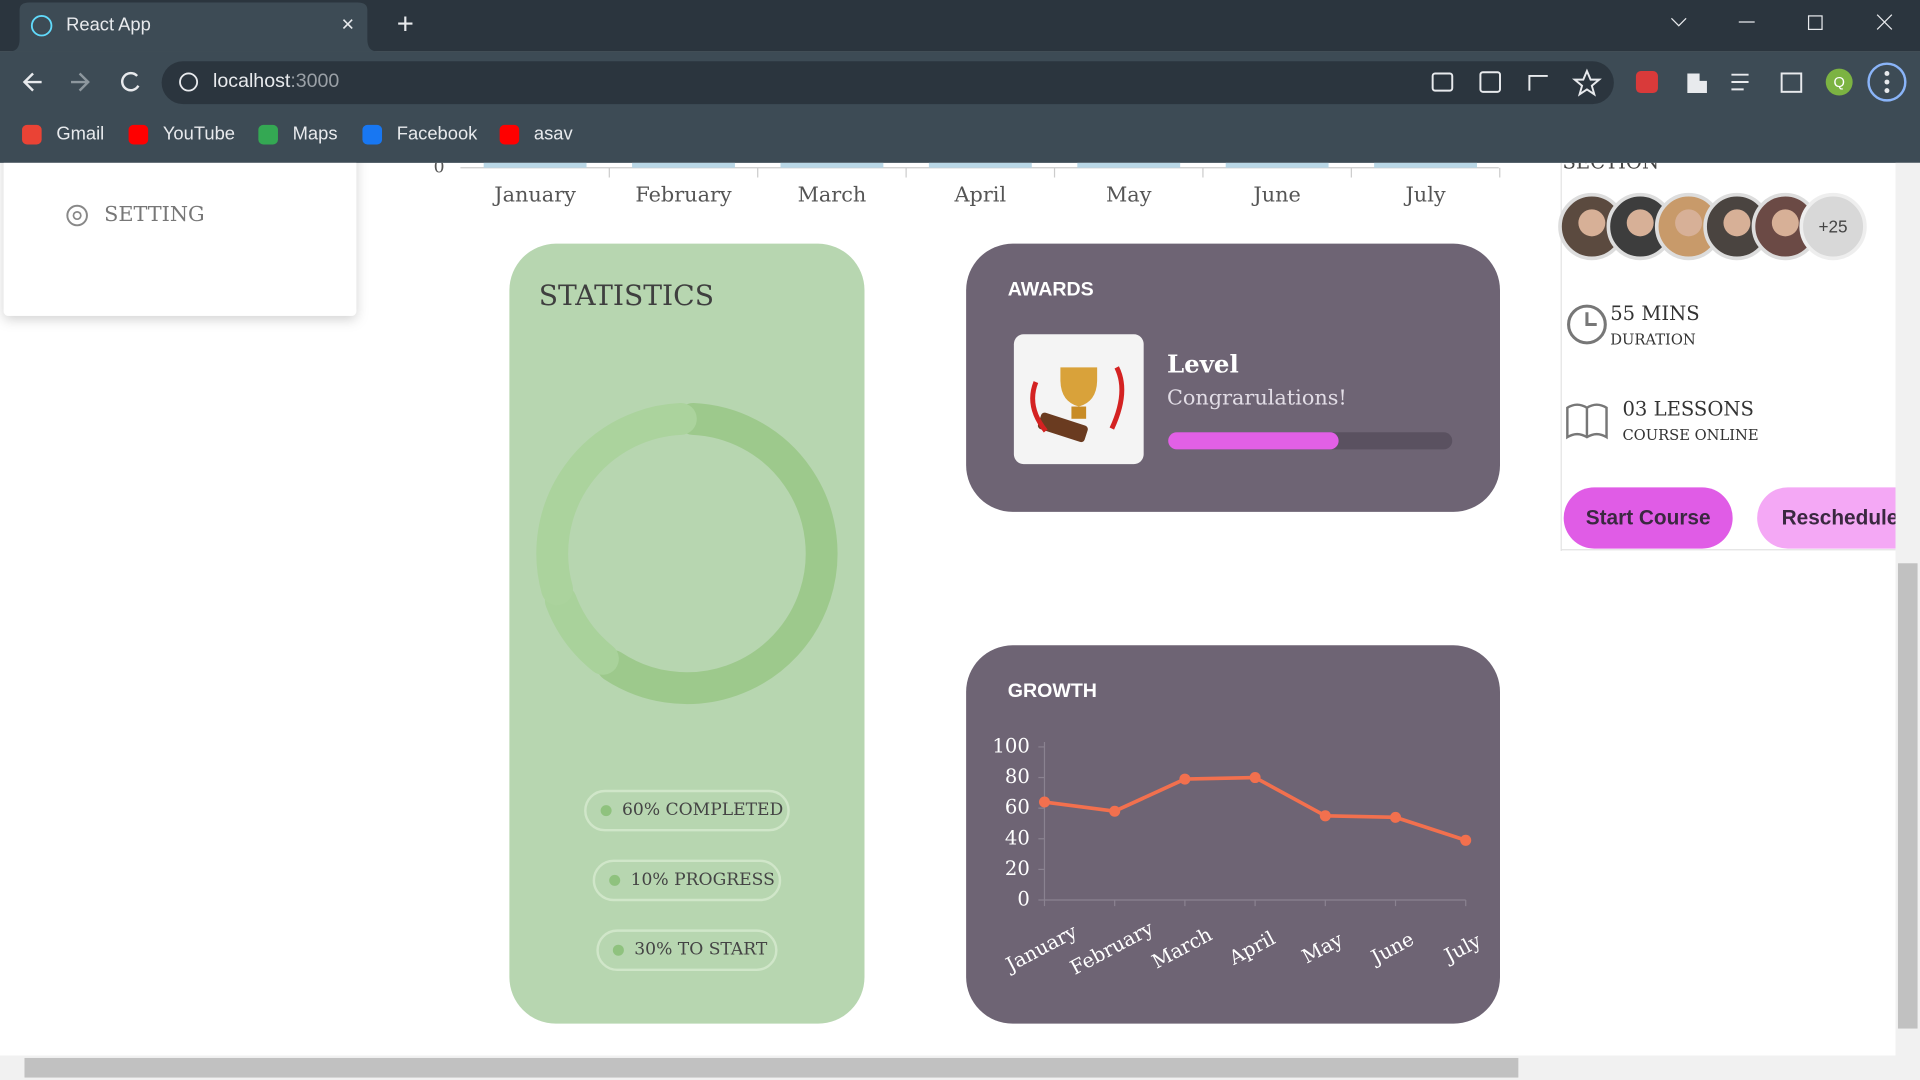 The image size is (1920, 1080). What do you see at coordinates (1654, 313) in the screenshot?
I see `duration-value: 55 MINS` at bounding box center [1654, 313].